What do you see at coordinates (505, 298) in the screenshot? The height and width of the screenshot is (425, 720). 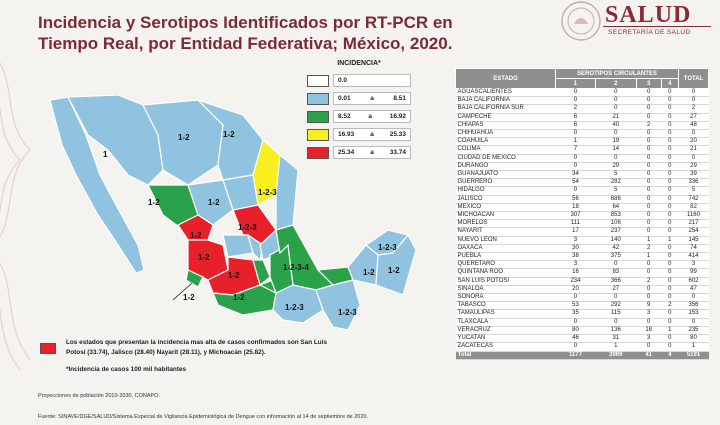 I see `state-name-cell: SONORA` at bounding box center [505, 298].